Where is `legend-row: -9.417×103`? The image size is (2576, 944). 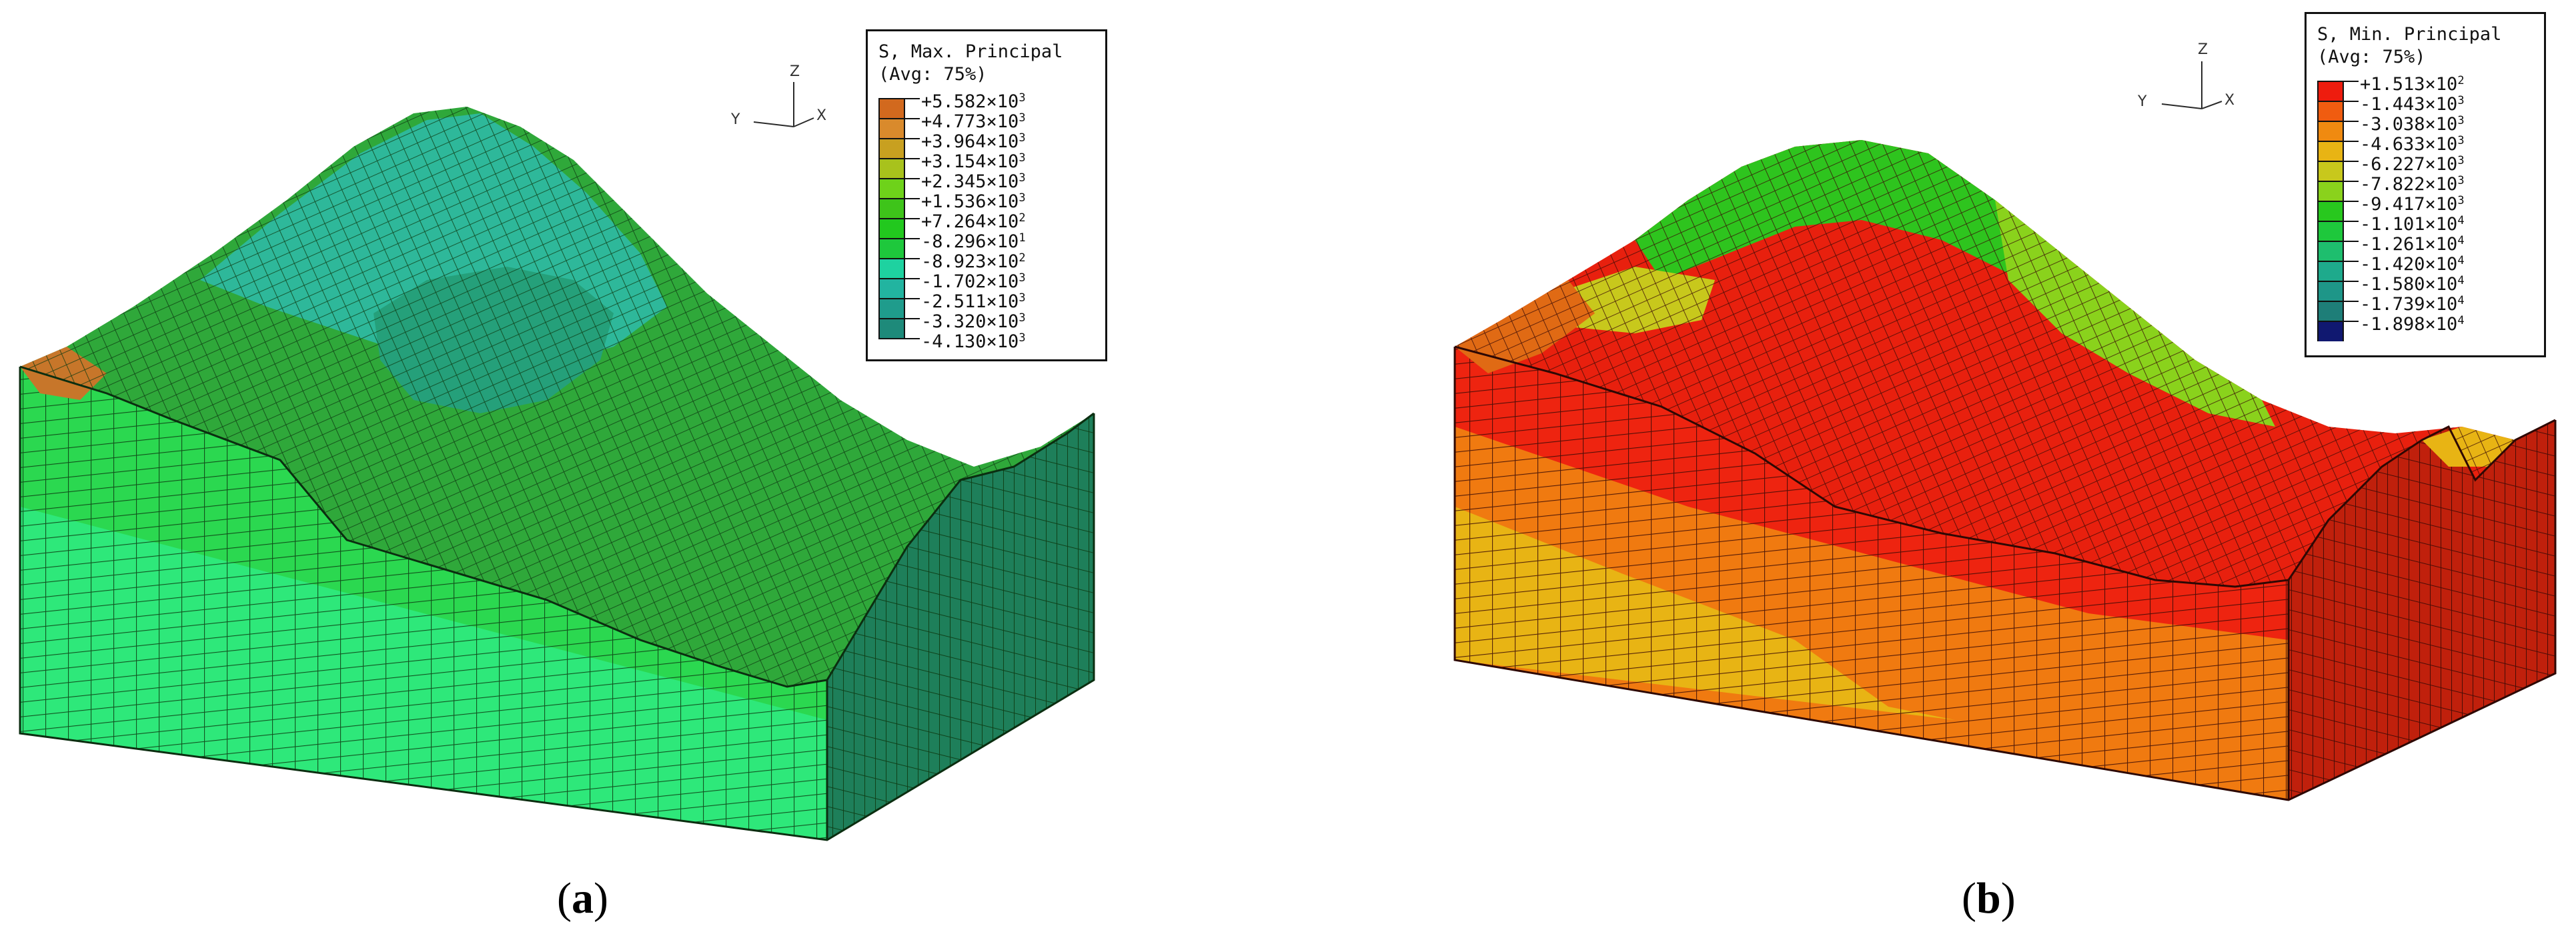 legend-row: -9.417×103 is located at coordinates (2425, 206).